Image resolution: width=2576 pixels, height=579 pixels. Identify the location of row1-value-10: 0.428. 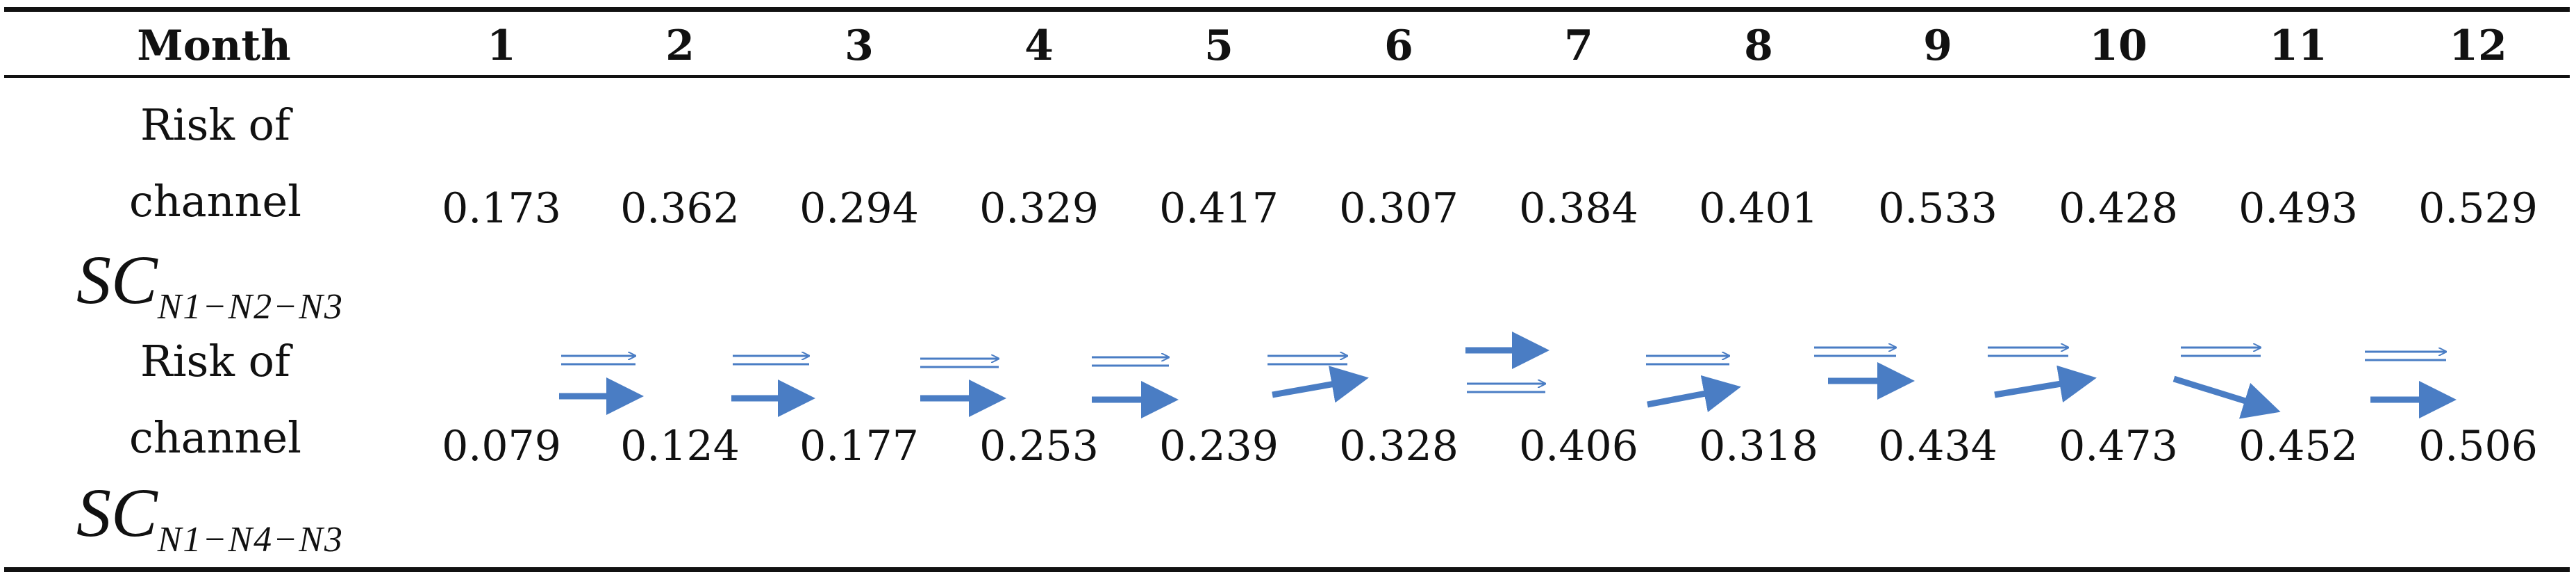
(2118, 208).